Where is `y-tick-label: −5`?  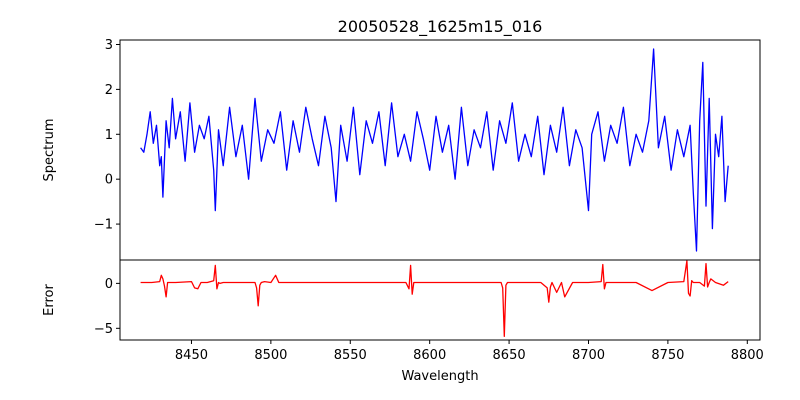
y-tick-label: −5 is located at coordinates (103, 329).